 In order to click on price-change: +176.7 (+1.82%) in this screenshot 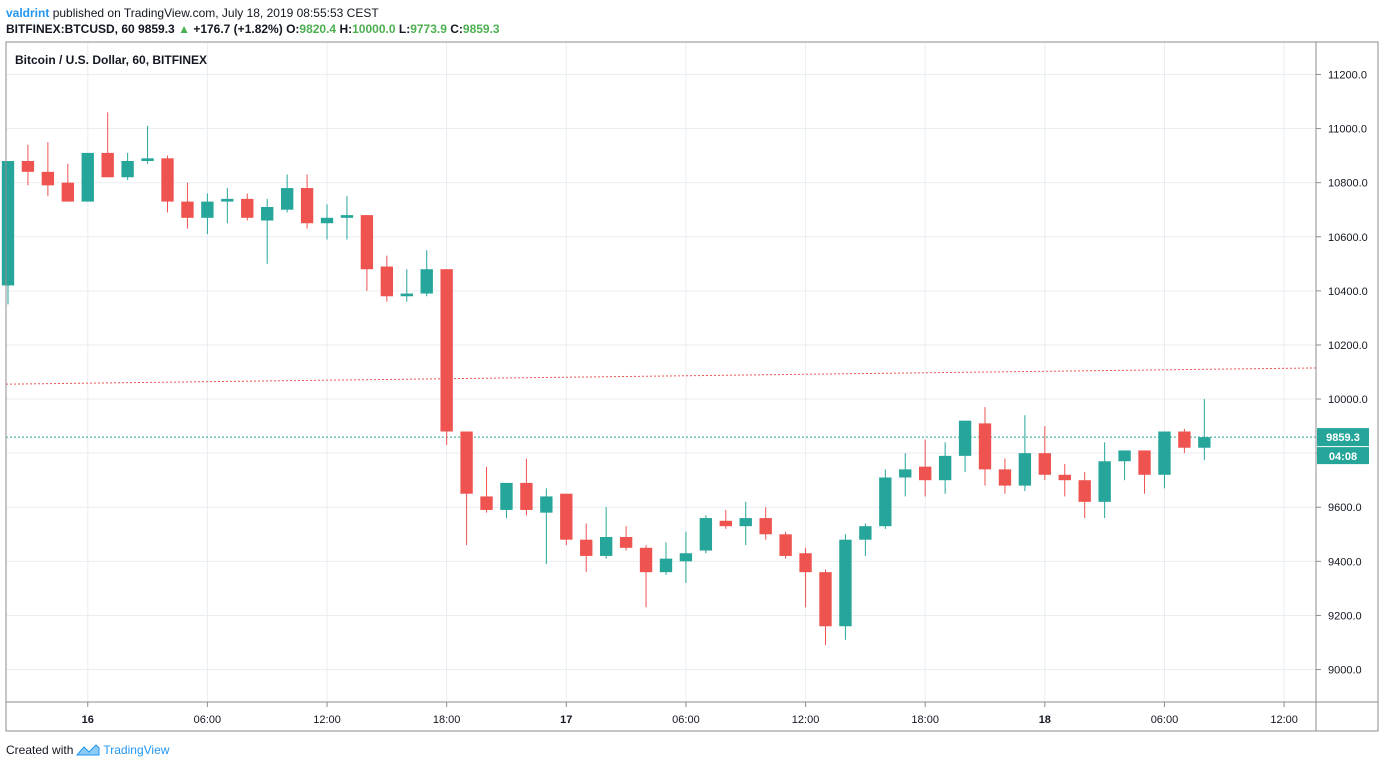, I will do `click(238, 29)`.